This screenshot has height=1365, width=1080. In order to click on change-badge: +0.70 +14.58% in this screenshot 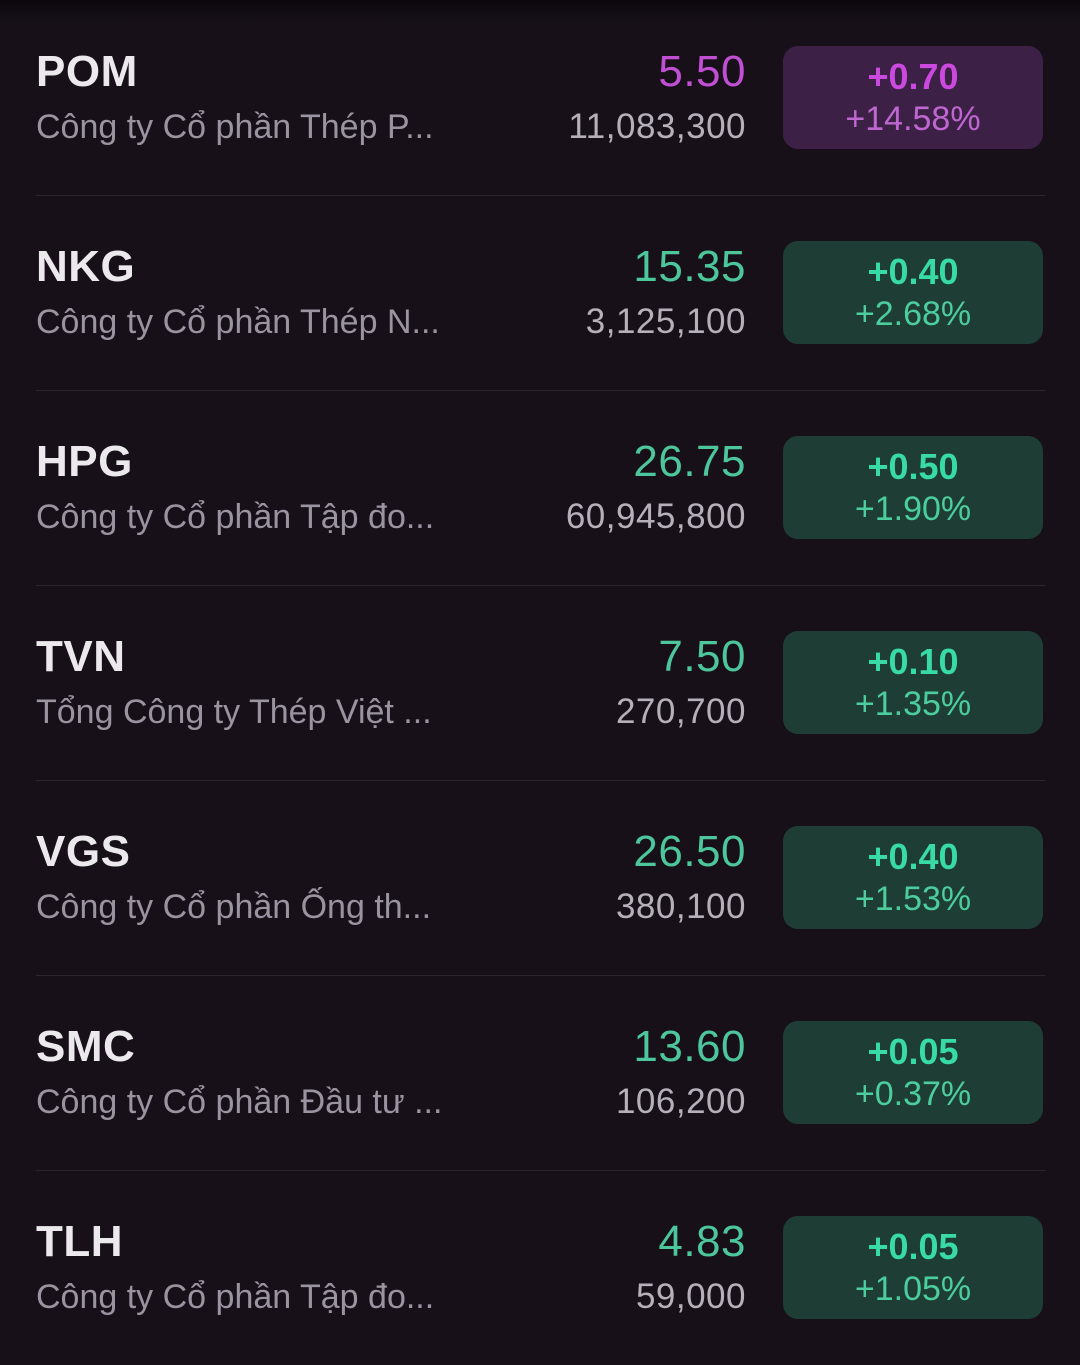, I will do `click(913, 97)`.